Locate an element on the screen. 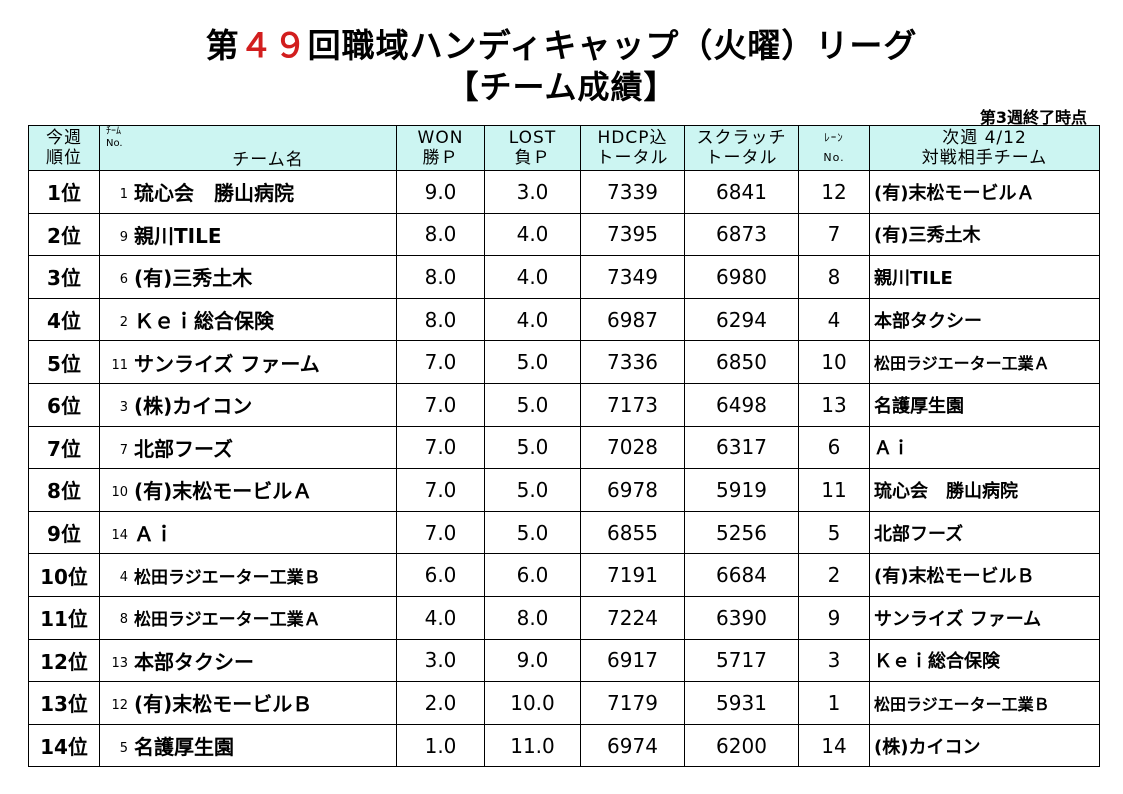 Image resolution: width=1123 pixels, height=794 pixels. table-row: 3位 6 (有)三秀土木 8.0 4.0 7349 6980 8 親川TILE is located at coordinates (564, 277).